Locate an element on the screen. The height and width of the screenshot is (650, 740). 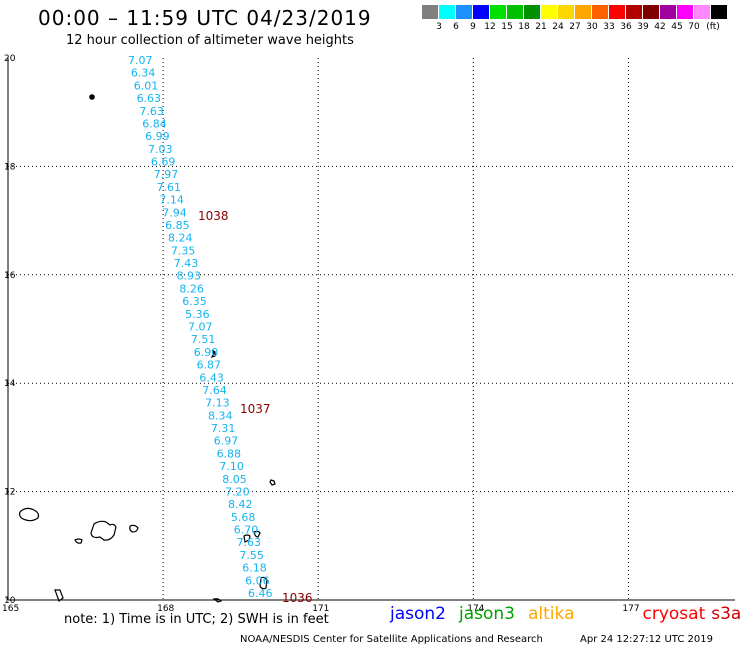
wave-height-value: 8.26 is located at coordinates (191, 288).